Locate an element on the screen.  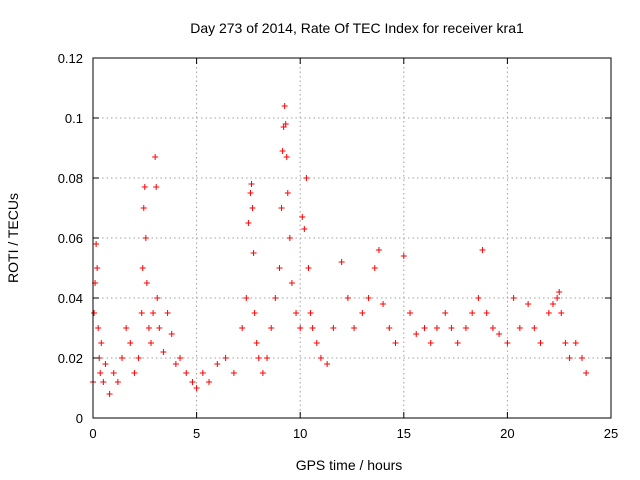
y-tick-label: 0.06 is located at coordinates (70, 238).